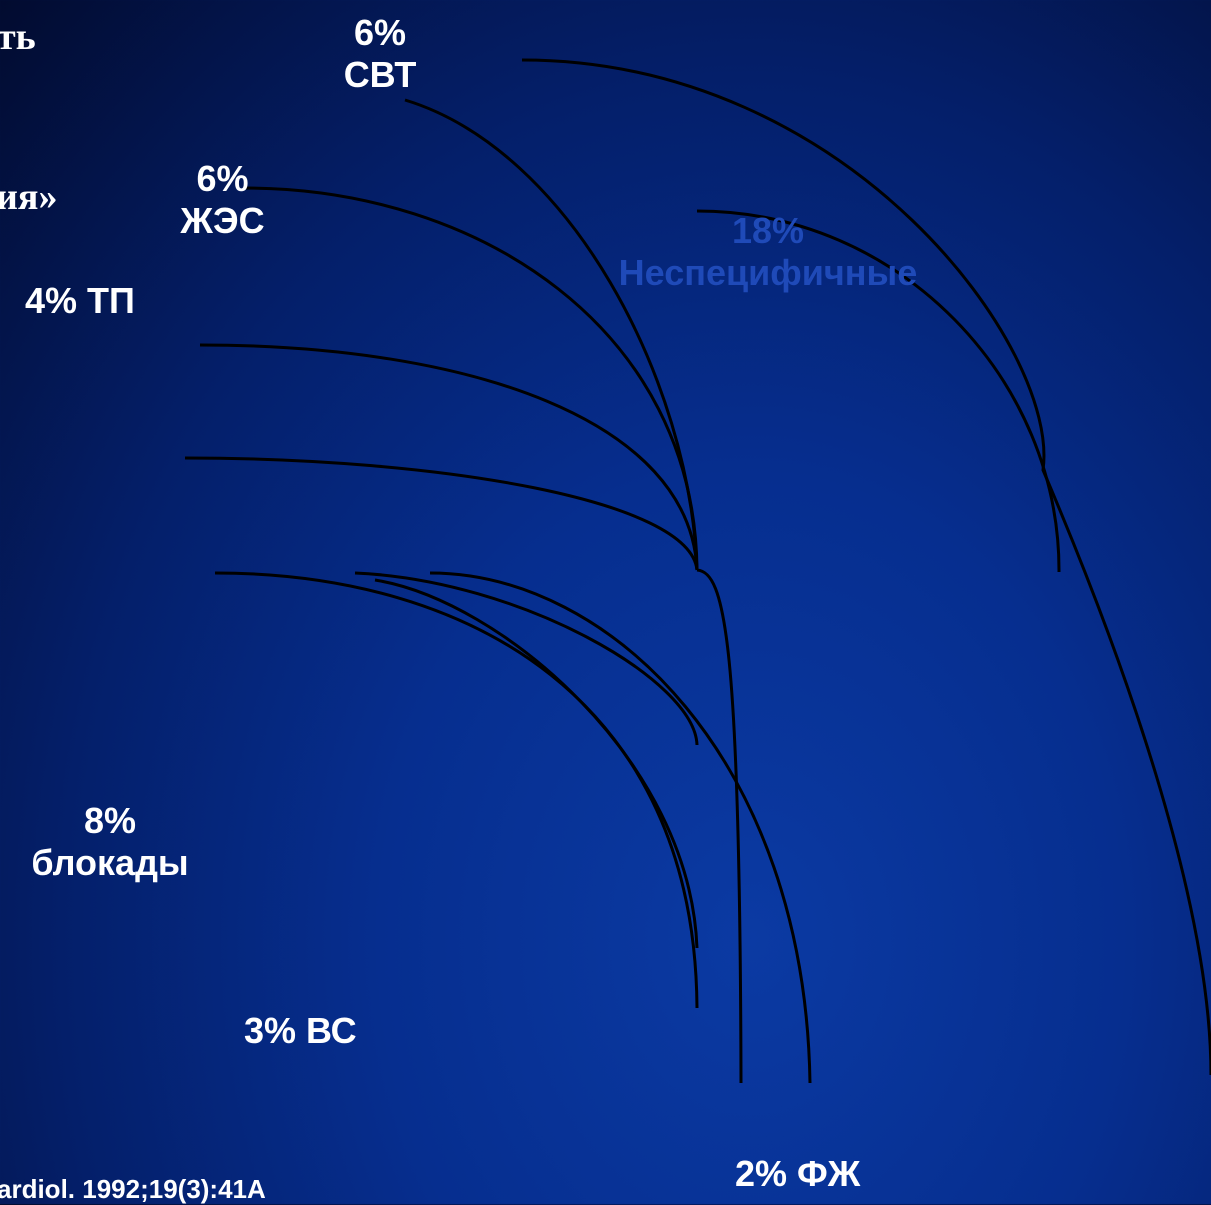 The height and width of the screenshot is (1205, 1211). I want to click on left-text-line-1: ть, so click(18, 37).